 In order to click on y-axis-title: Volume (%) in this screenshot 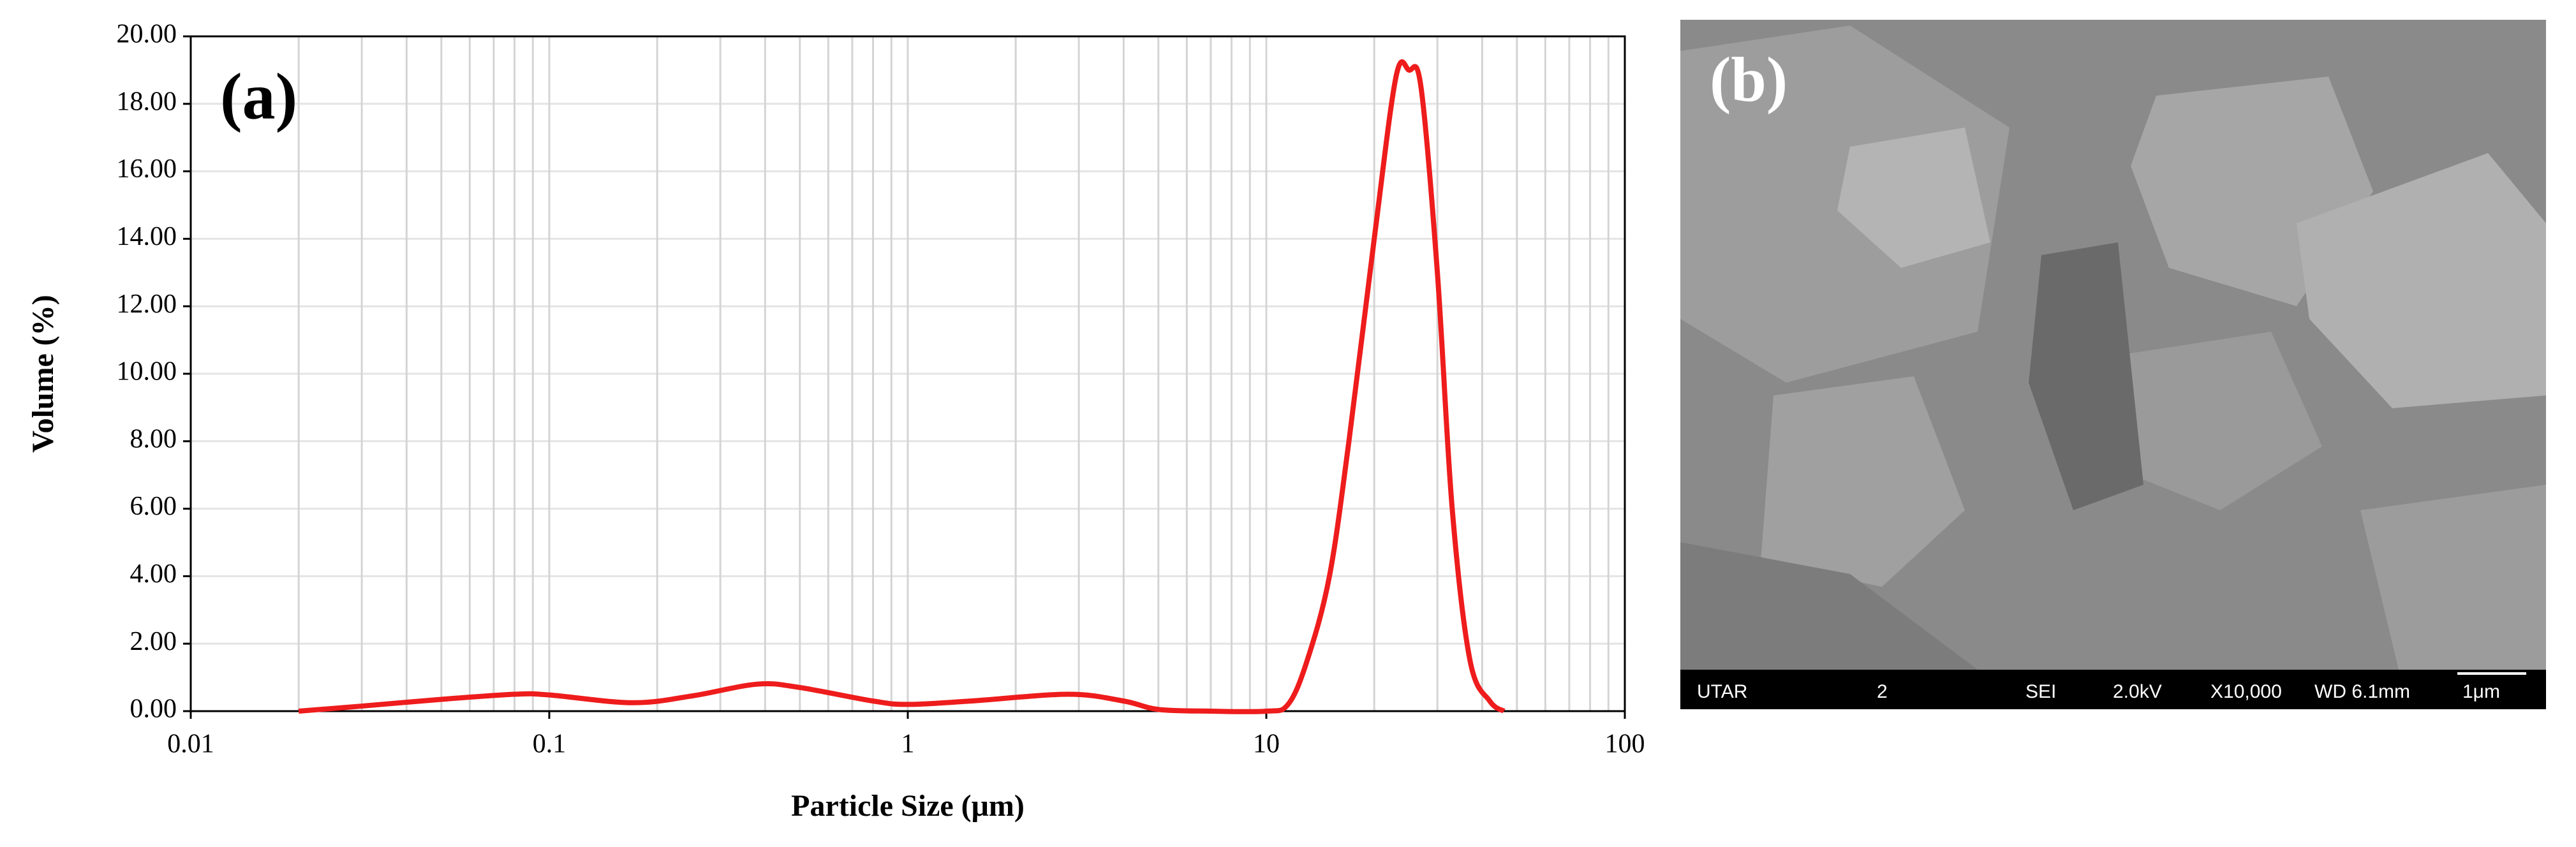, I will do `click(43, 374)`.